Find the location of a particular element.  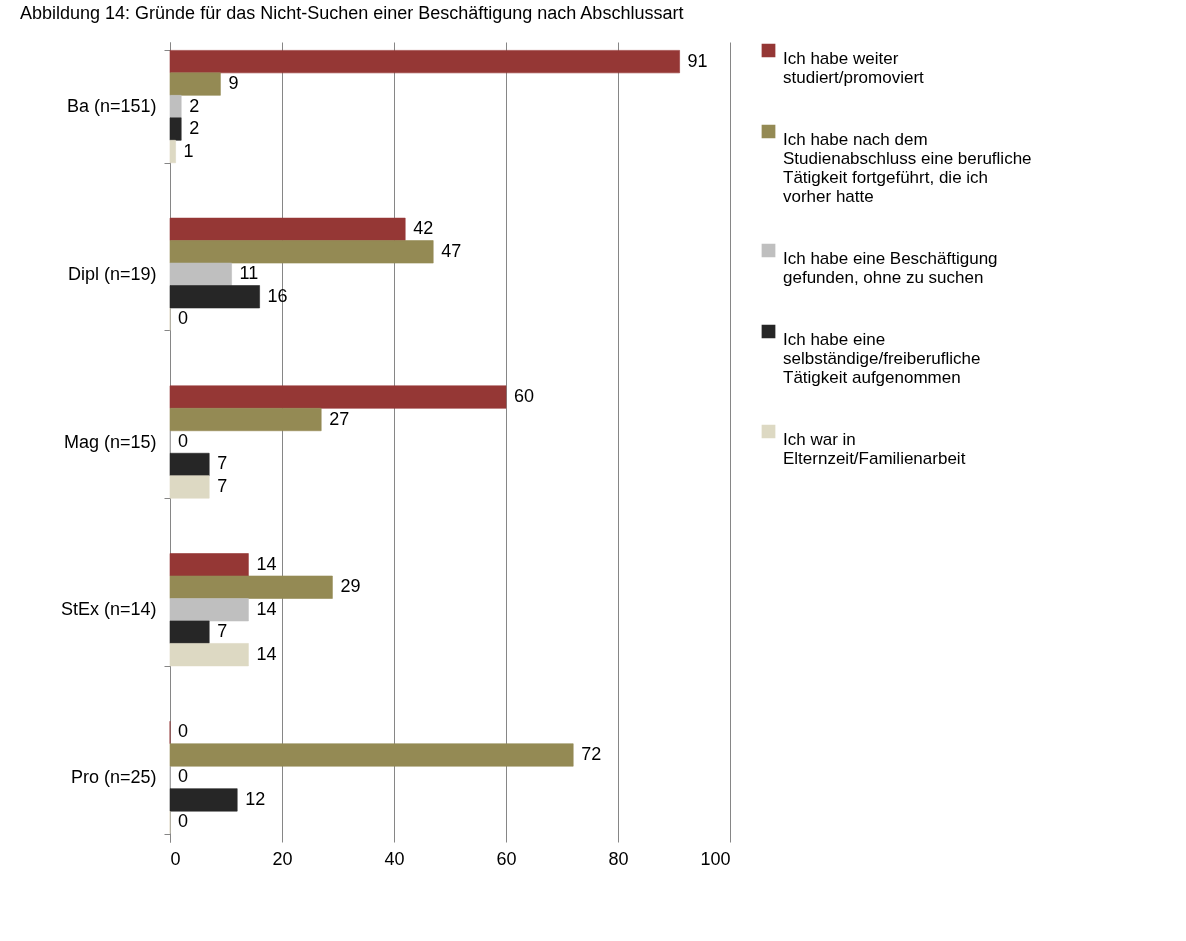

legend-label: Ich habe nach dem Studienabschluss eine berufliche Tätigkeit fortgeführt, die ich vorher hatte is located at coordinates (907, 167).